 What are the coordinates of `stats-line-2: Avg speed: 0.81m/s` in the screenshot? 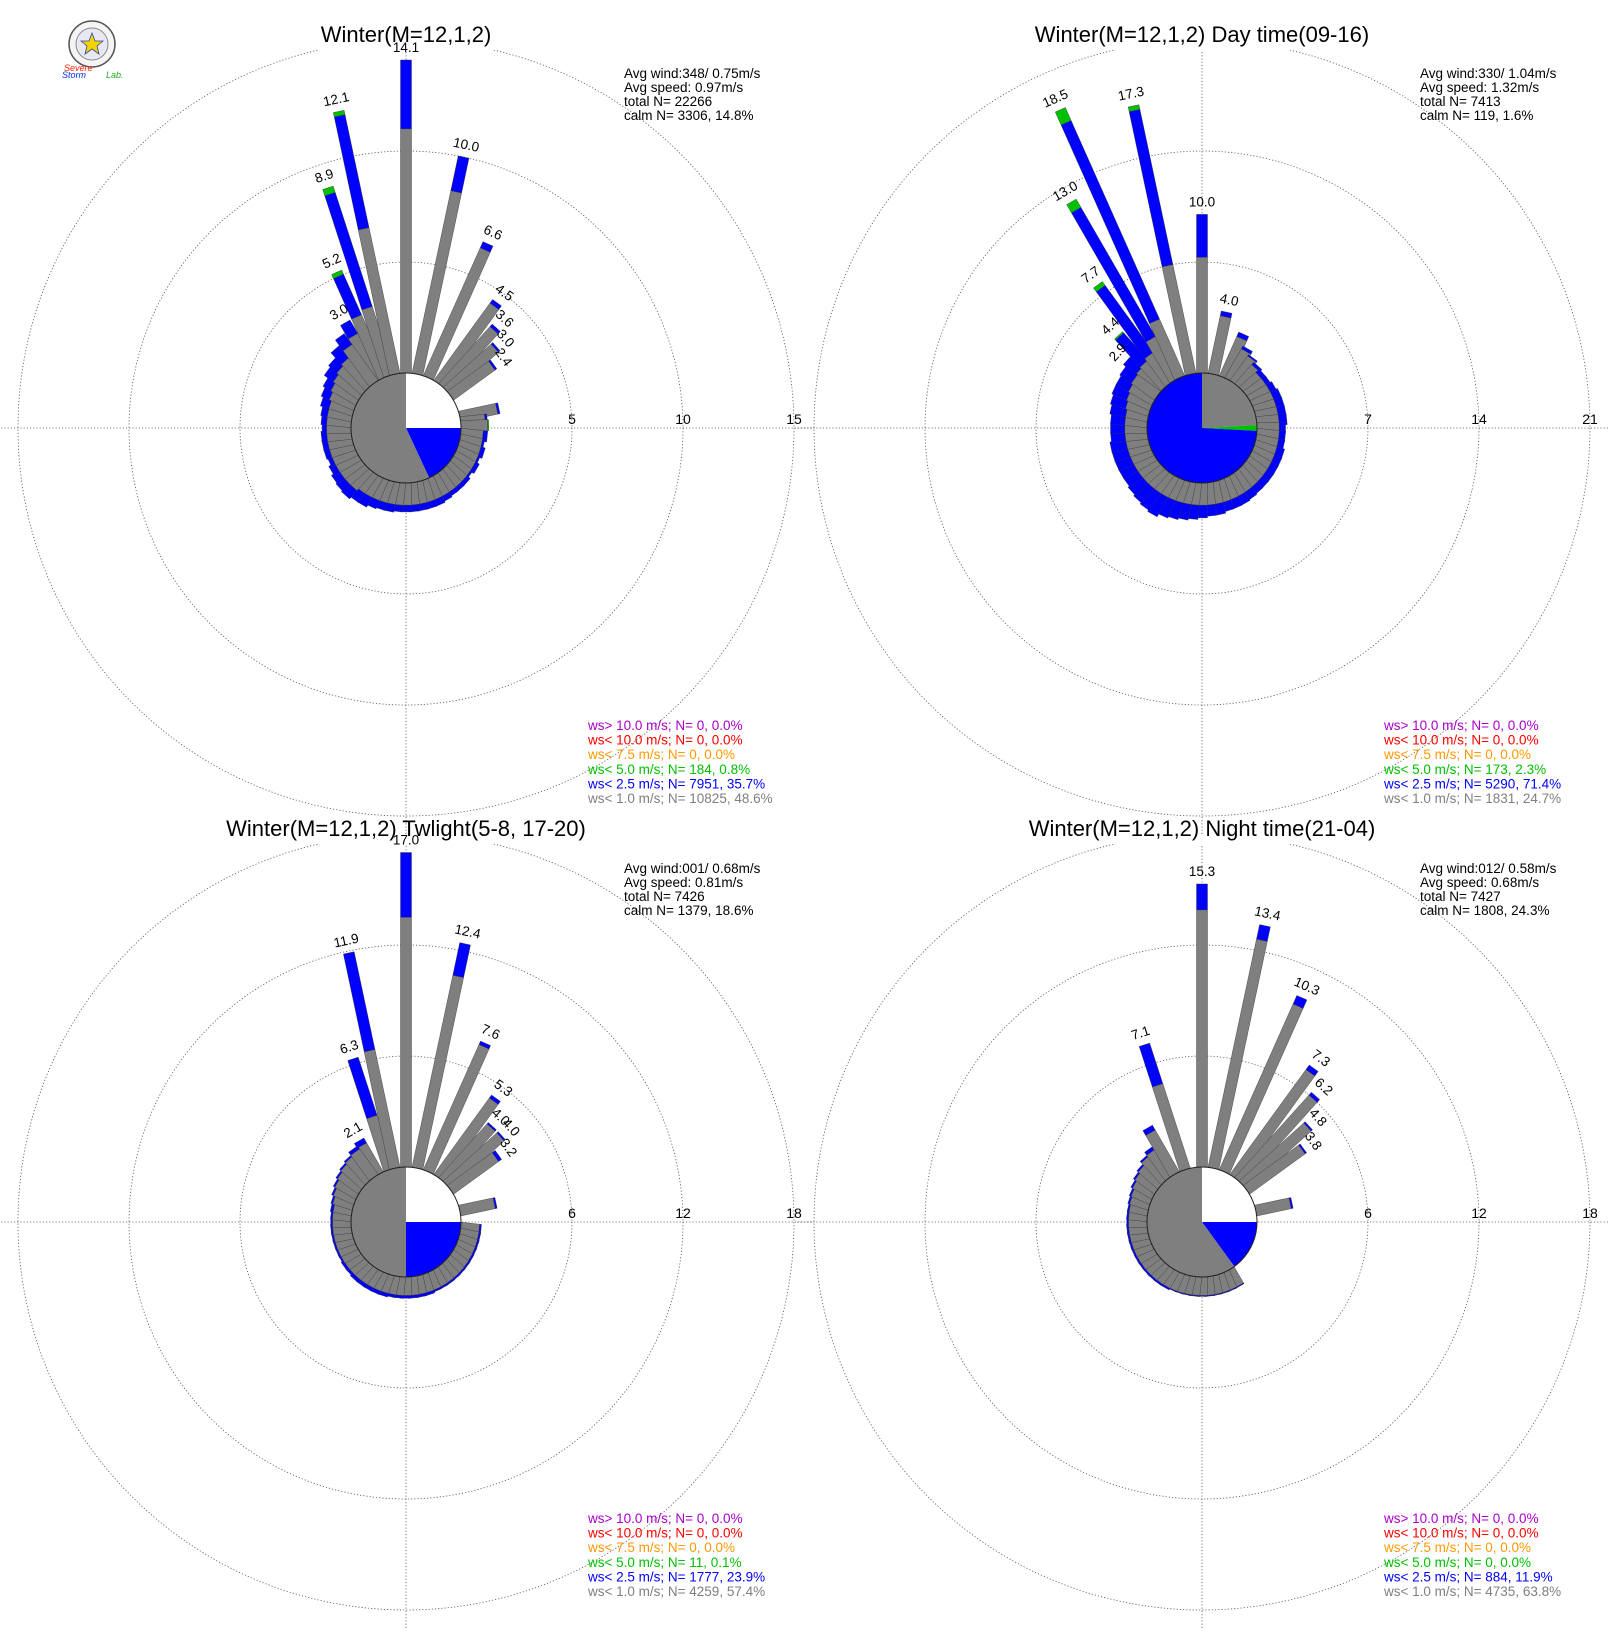 It's located at (683, 882).